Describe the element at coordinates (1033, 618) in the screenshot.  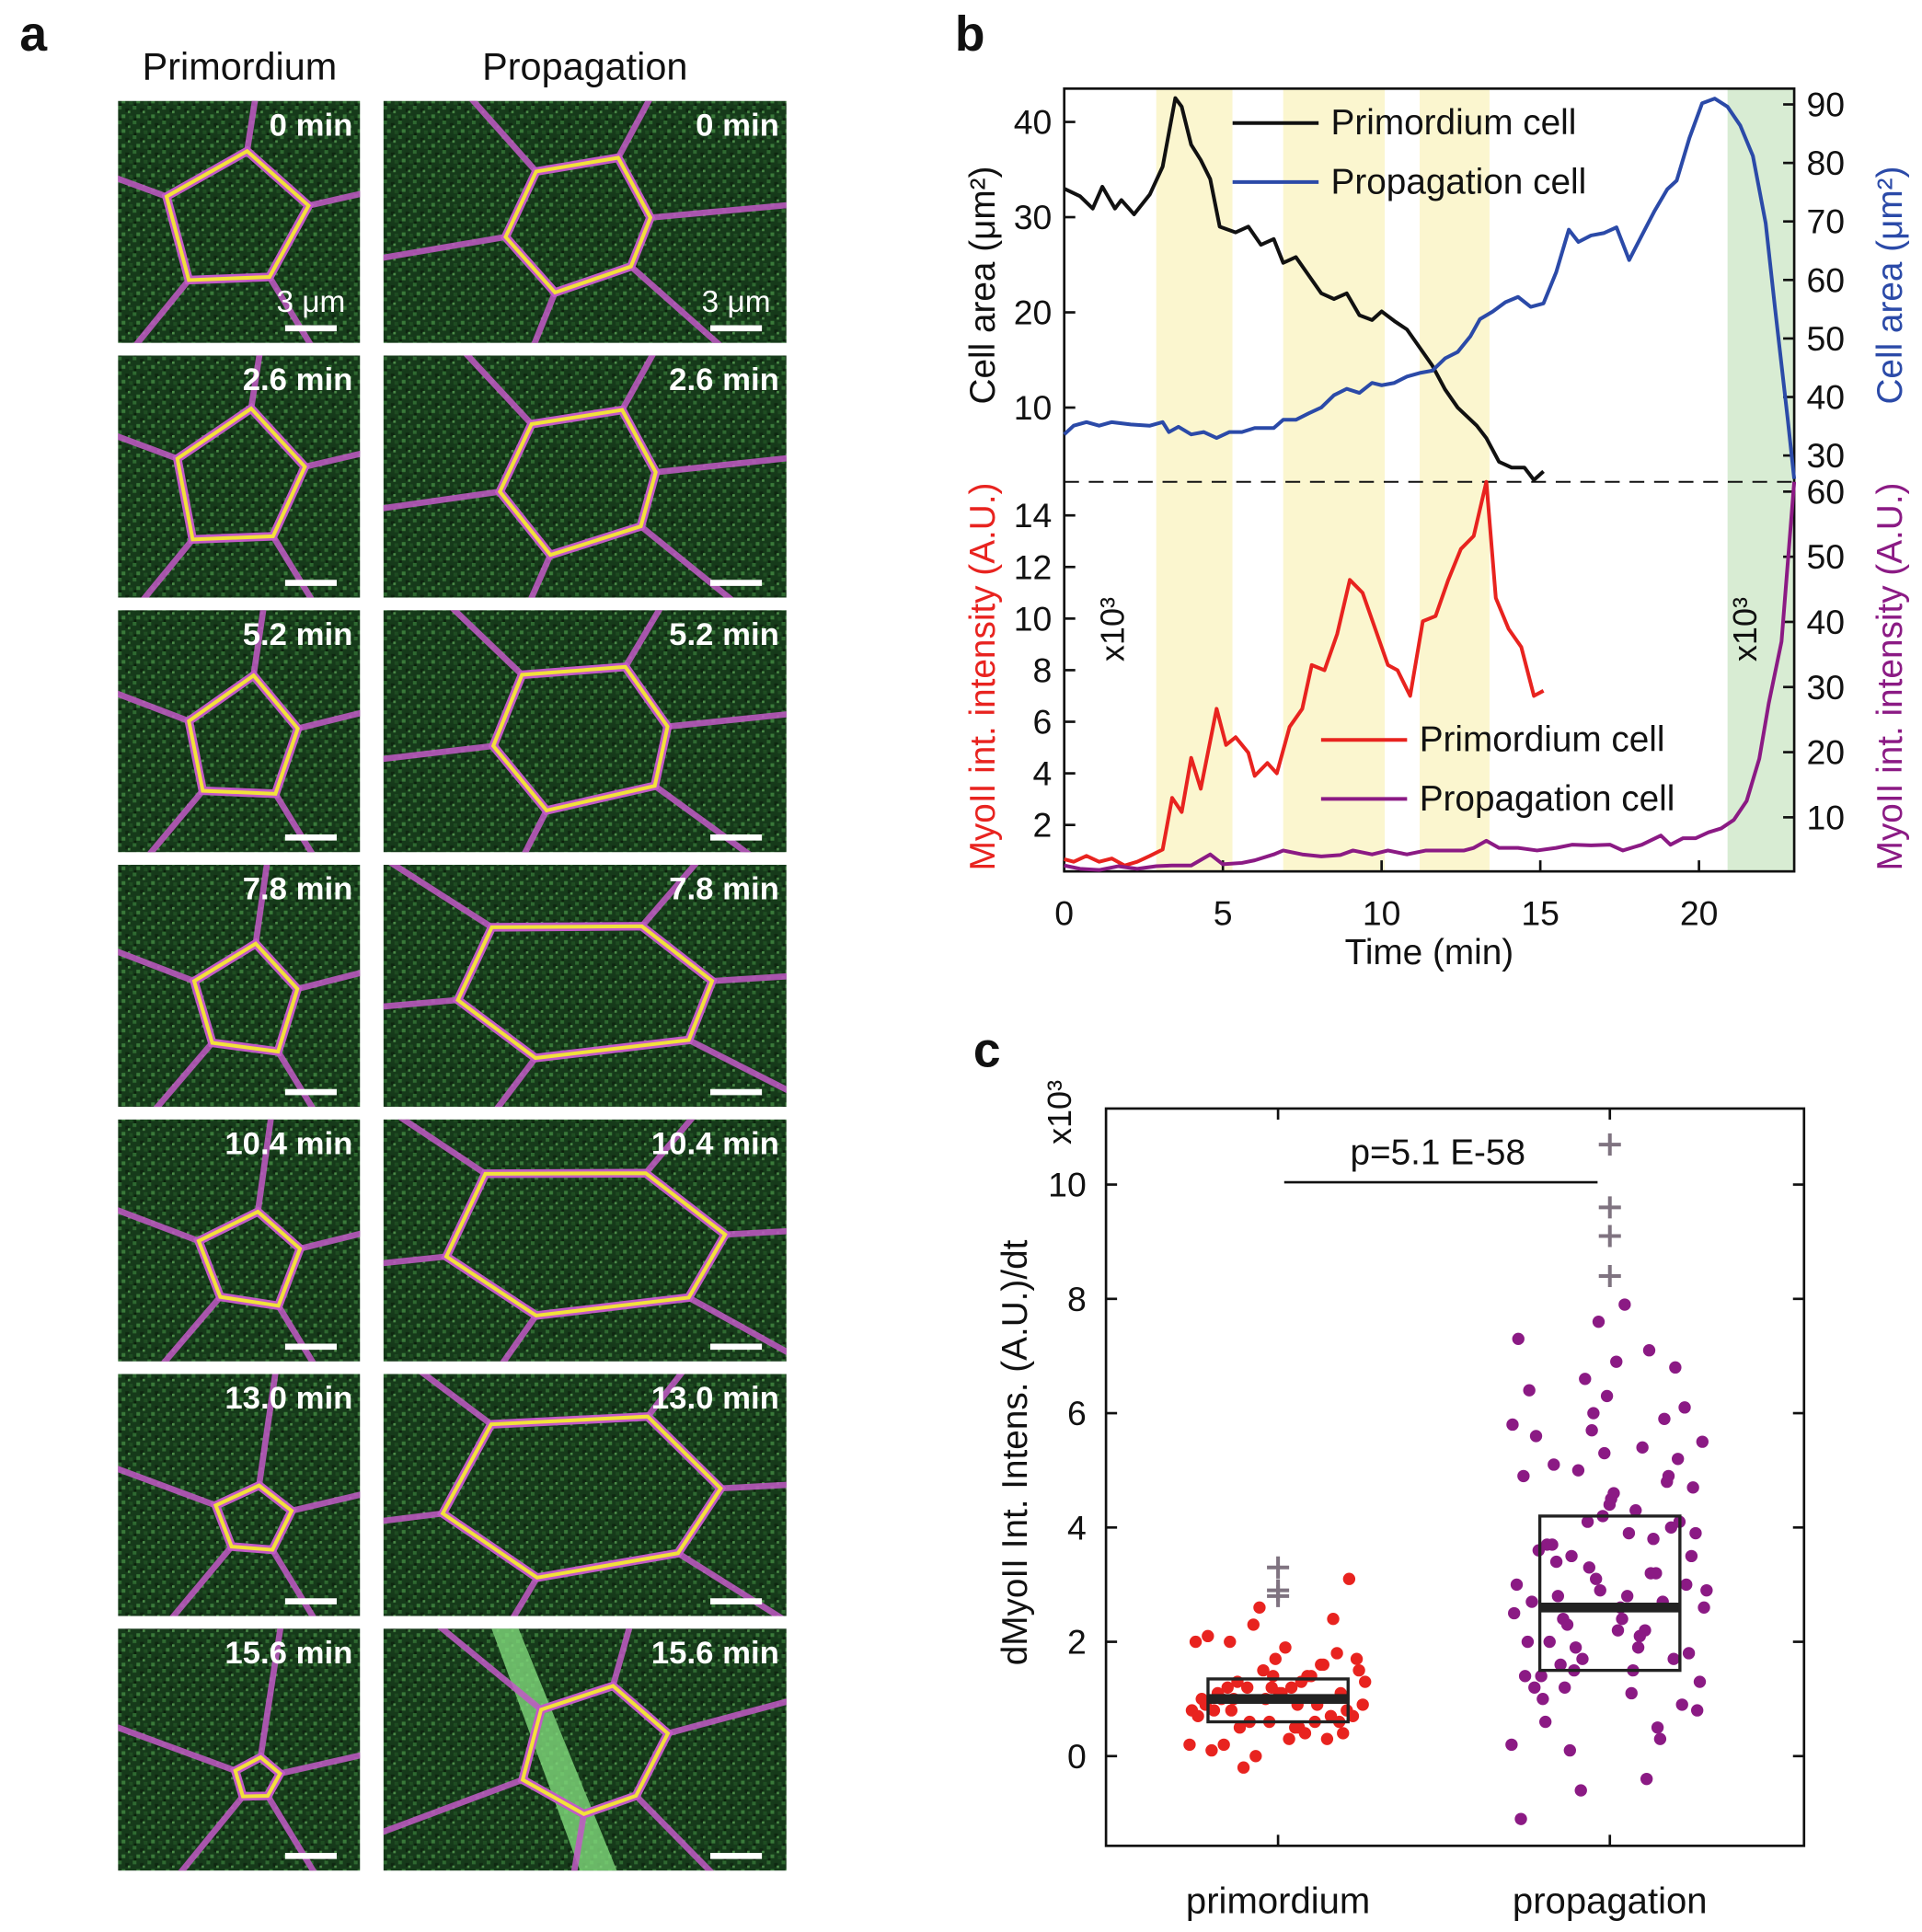
I see `y-tick-label: 10` at that location.